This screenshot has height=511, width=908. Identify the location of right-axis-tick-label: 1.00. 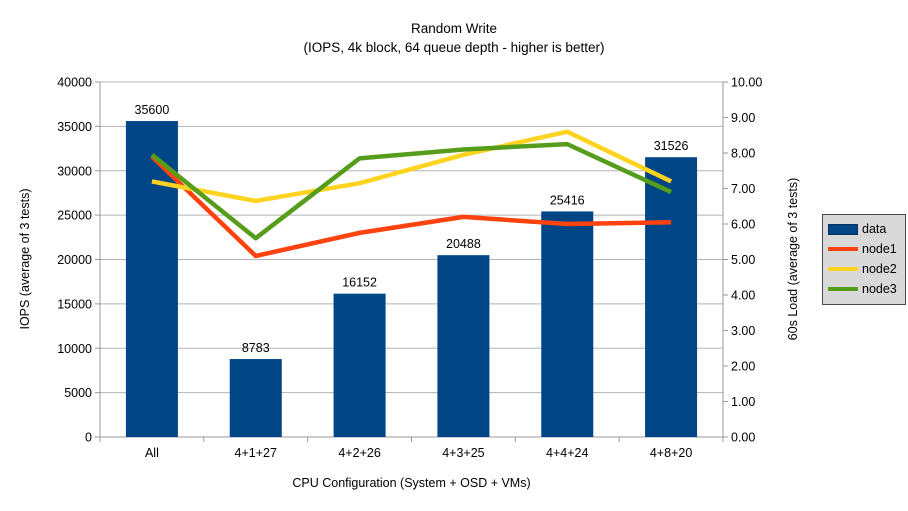
(743, 402).